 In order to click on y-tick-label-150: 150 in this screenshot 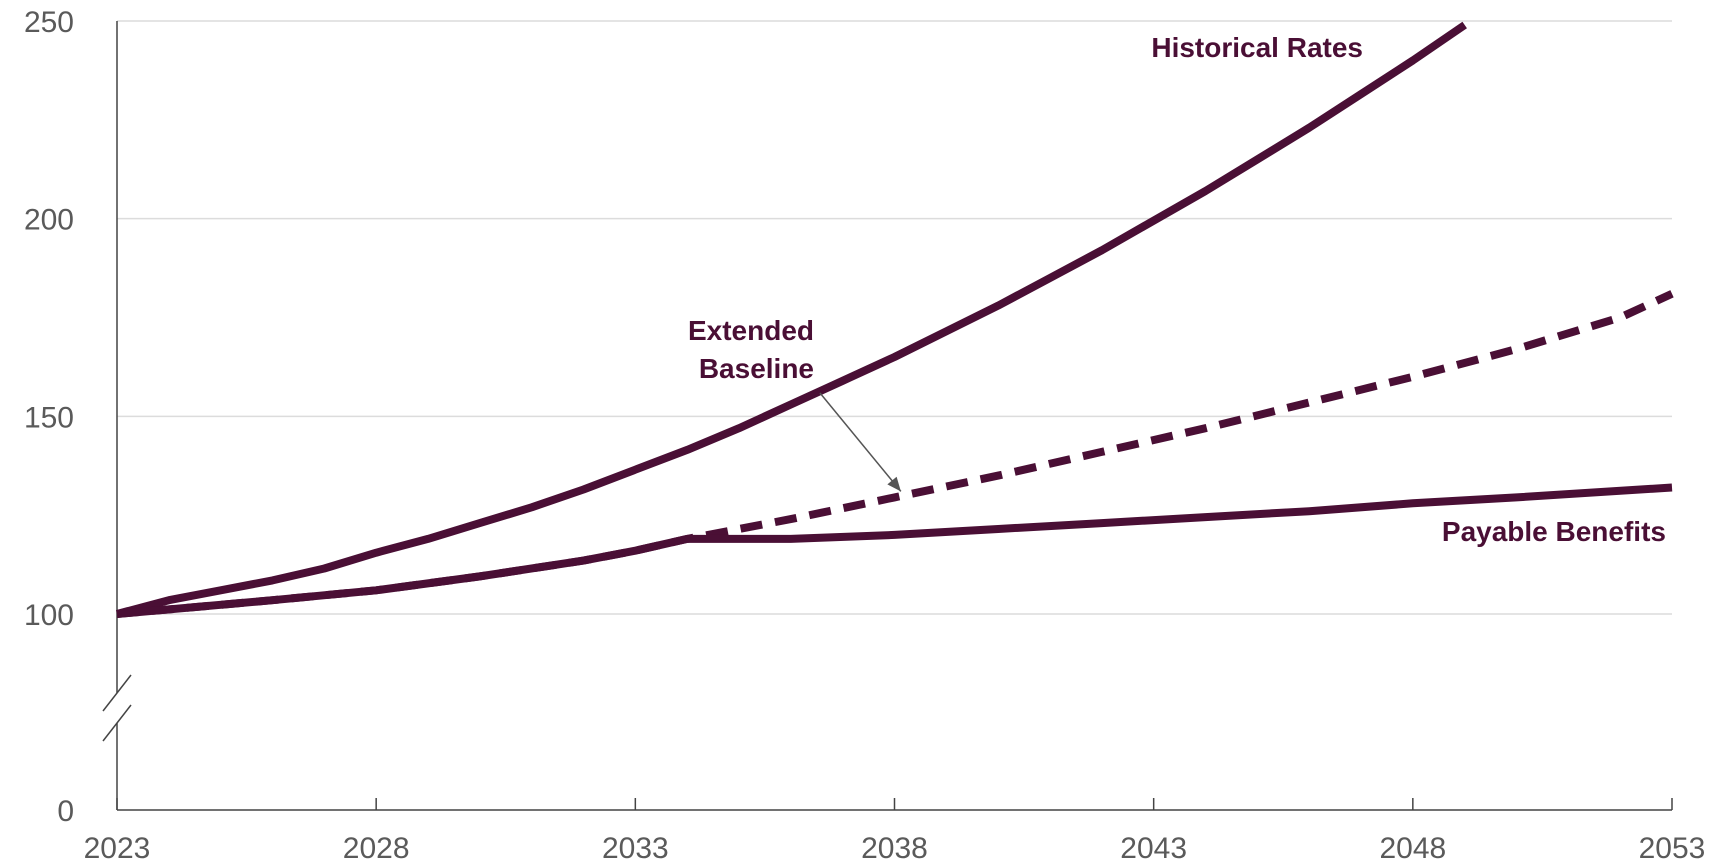, I will do `click(49, 417)`.